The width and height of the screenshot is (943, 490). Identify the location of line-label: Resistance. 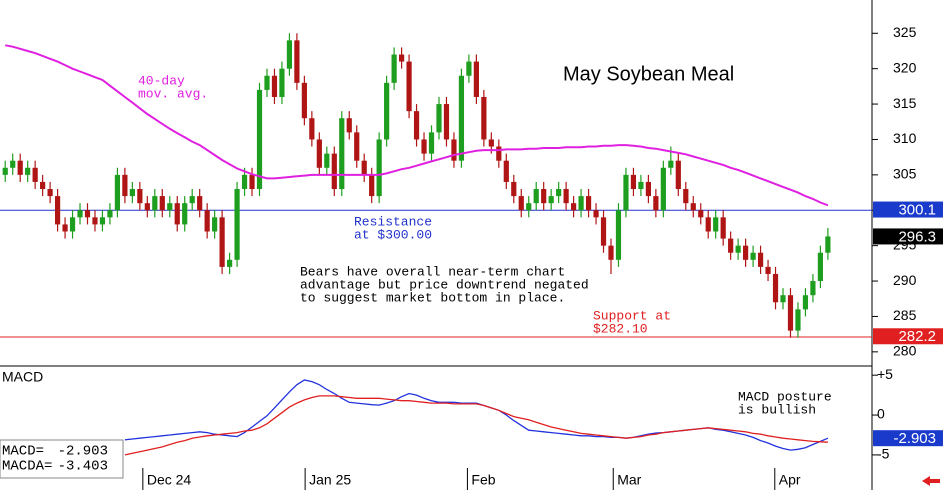
(393, 221).